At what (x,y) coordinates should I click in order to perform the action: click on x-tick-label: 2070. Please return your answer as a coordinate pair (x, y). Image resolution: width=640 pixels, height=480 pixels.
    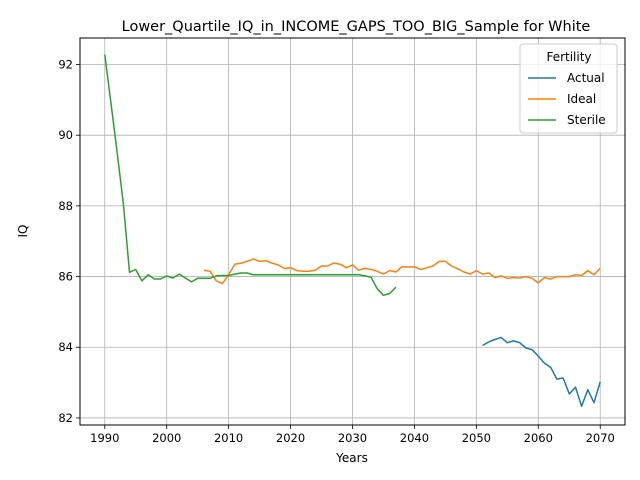
    Looking at the image, I should click on (600, 438).